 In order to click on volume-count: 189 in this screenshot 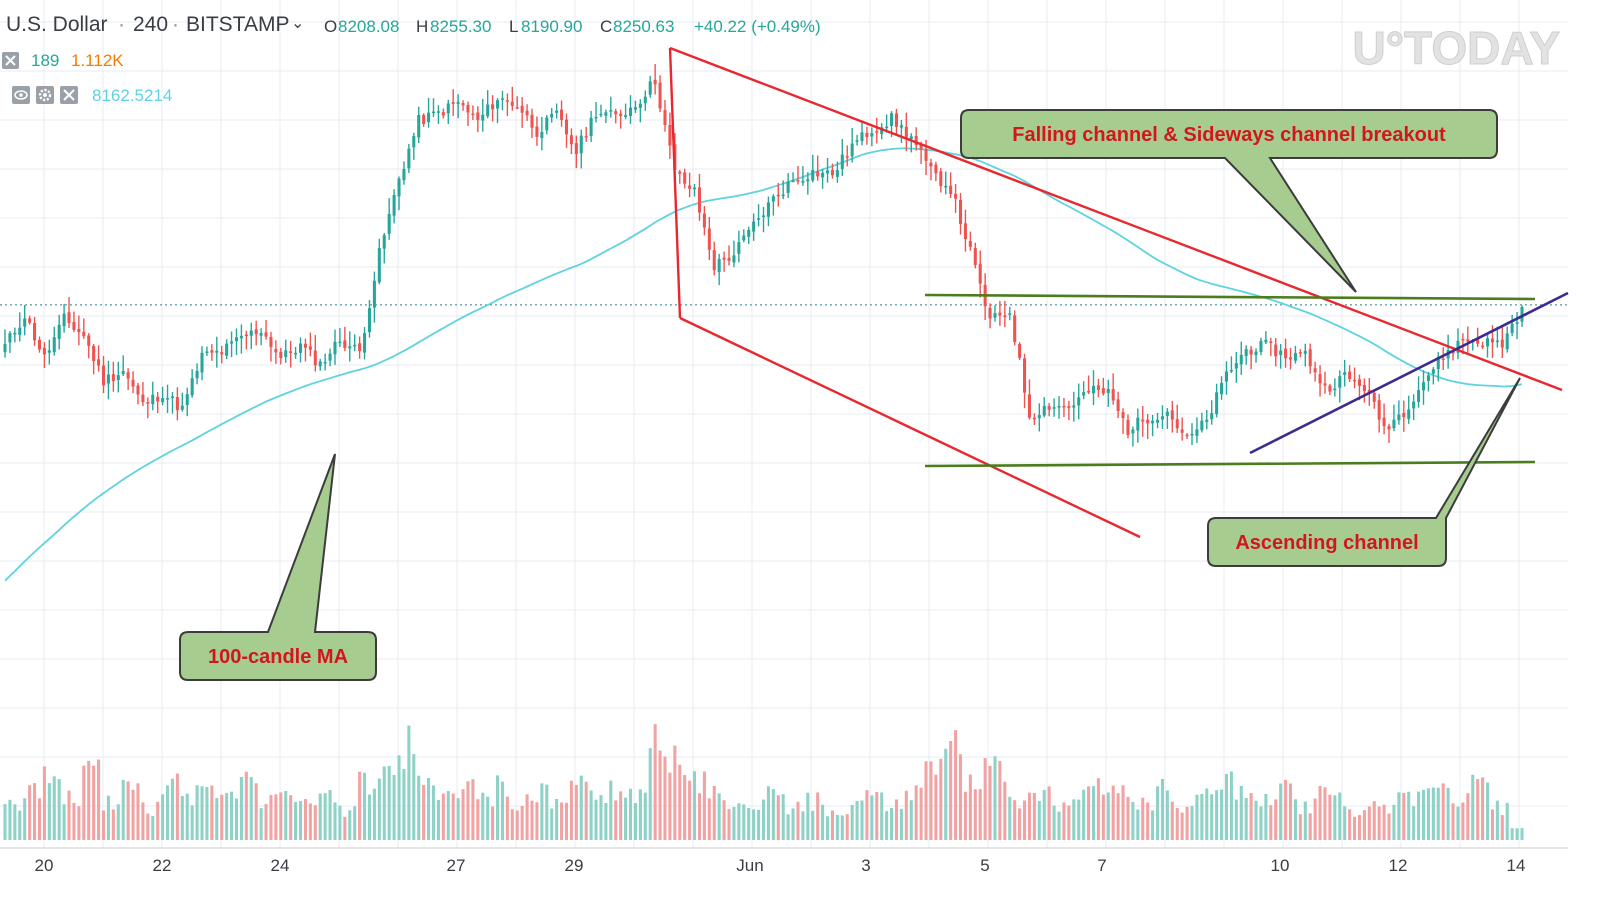, I will do `click(45, 60)`.